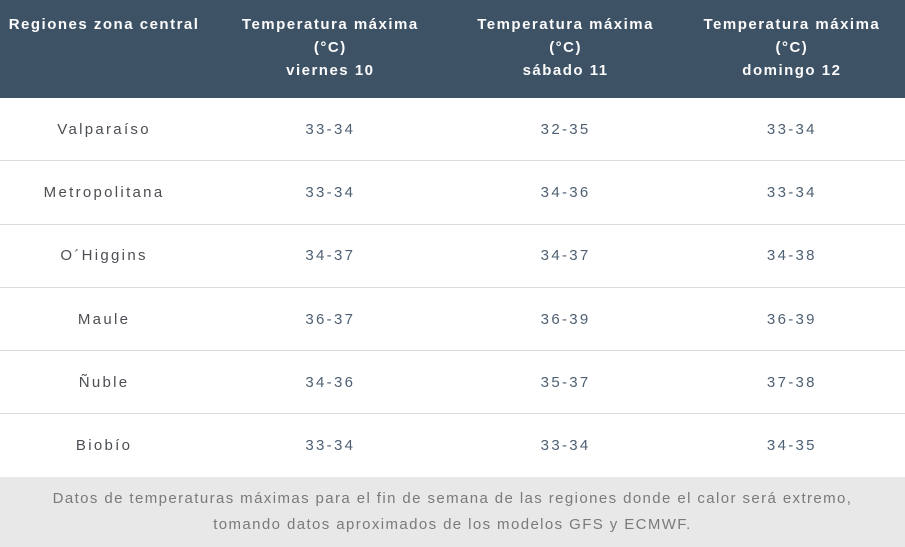 Image resolution: width=905 pixels, height=547 pixels. I want to click on column-header-friday: Temperatura máxima (°C) viernes 10, so click(330, 49).